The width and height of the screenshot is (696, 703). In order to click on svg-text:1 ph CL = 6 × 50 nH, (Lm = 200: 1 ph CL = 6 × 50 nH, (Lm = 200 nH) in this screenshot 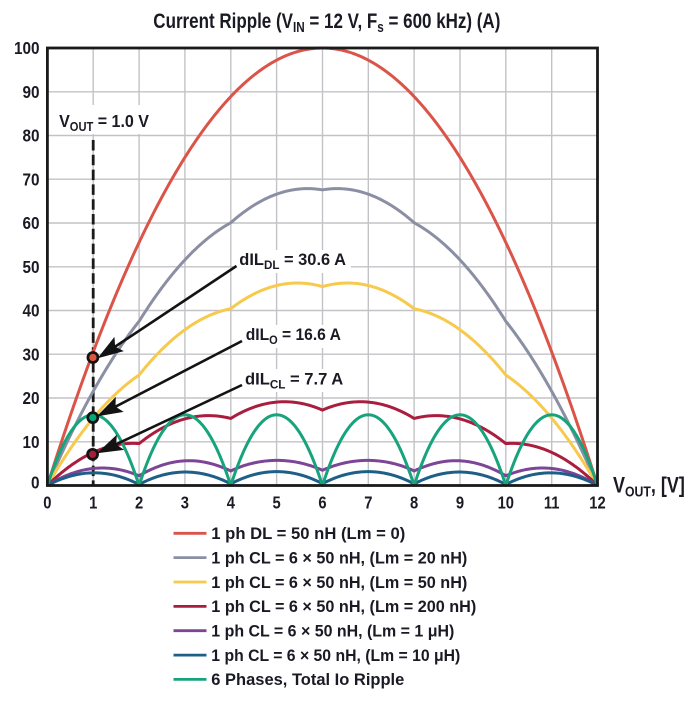, I will do `click(343, 607)`.